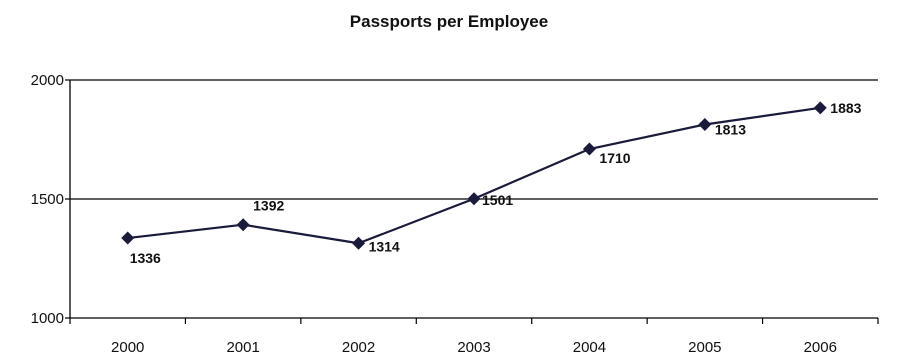 This screenshot has height=360, width=899. Describe the element at coordinates (473, 347) in the screenshot. I see `x-tick-label-2003: 2003` at that location.